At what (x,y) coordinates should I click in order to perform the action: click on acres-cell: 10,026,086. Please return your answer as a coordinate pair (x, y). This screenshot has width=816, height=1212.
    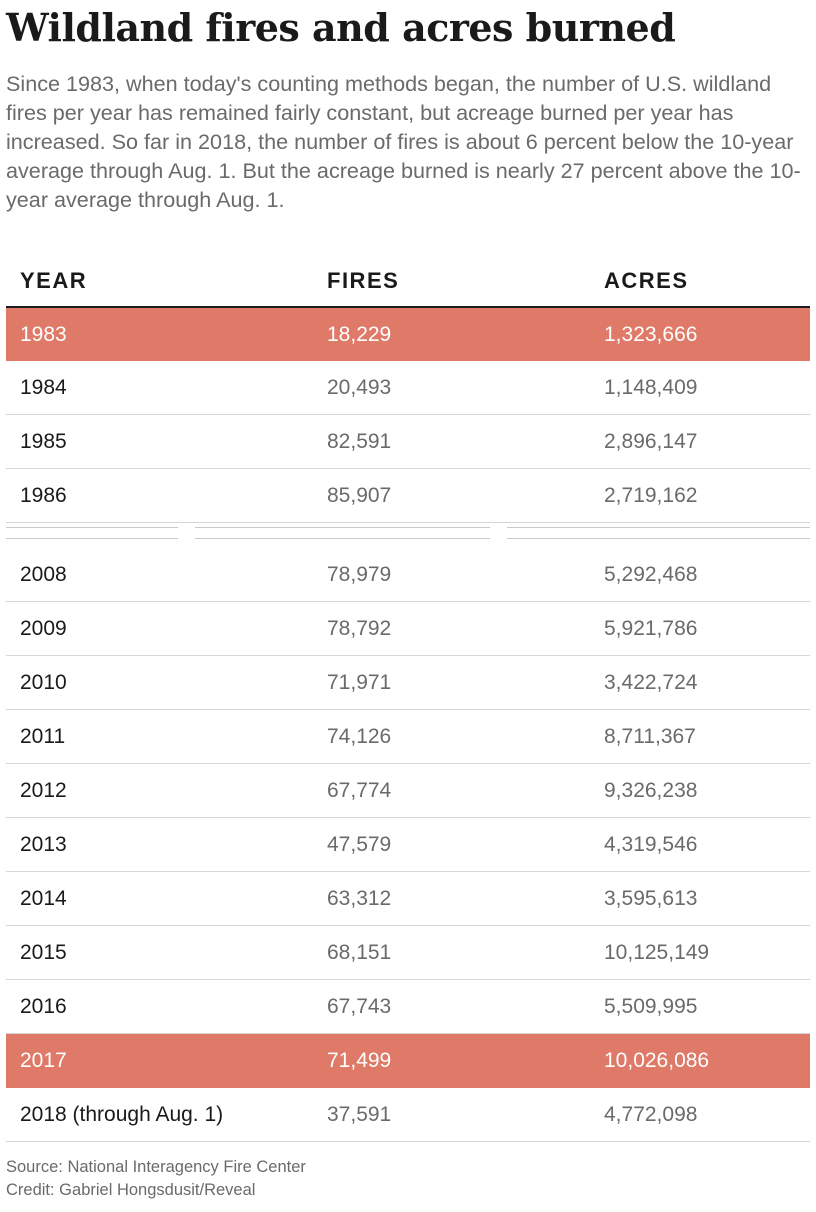
    Looking at the image, I should click on (657, 1060).